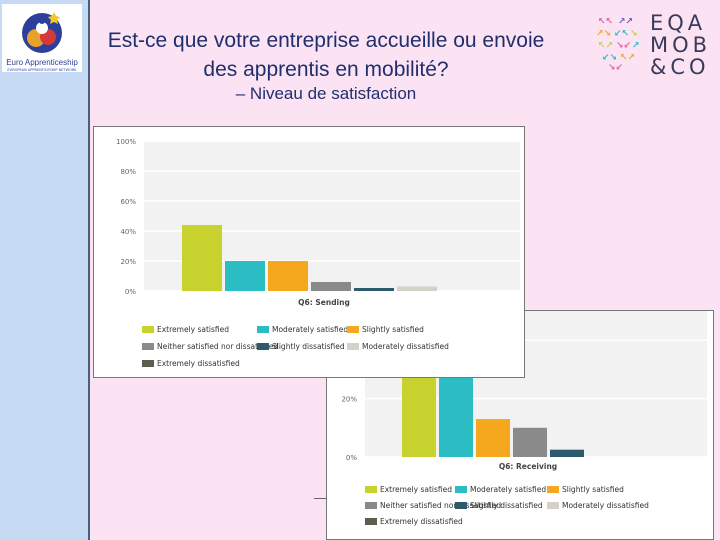 This screenshot has width=720, height=540. I want to click on brand-line2: MOB, so click(681, 45).